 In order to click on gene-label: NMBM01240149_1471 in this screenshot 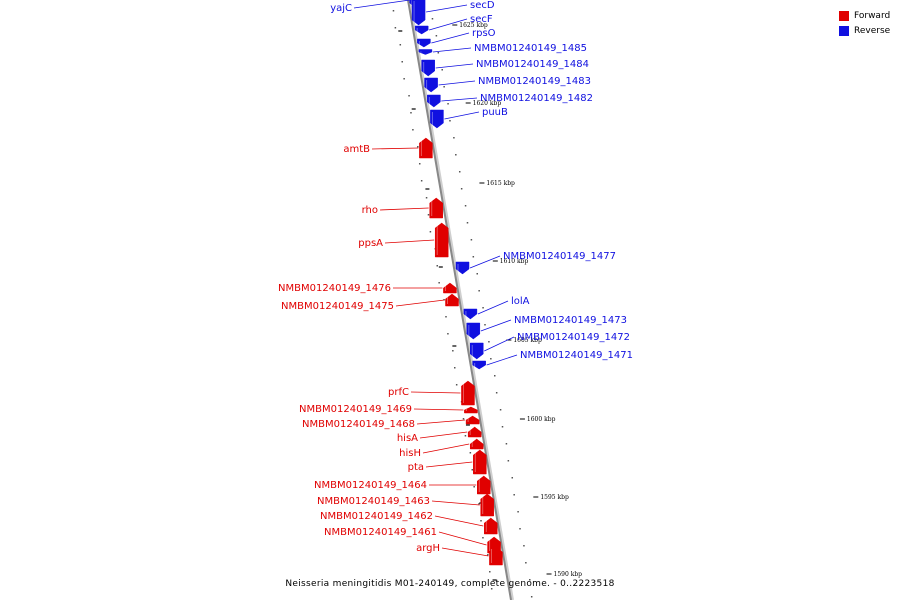, I will do `click(576, 355)`.